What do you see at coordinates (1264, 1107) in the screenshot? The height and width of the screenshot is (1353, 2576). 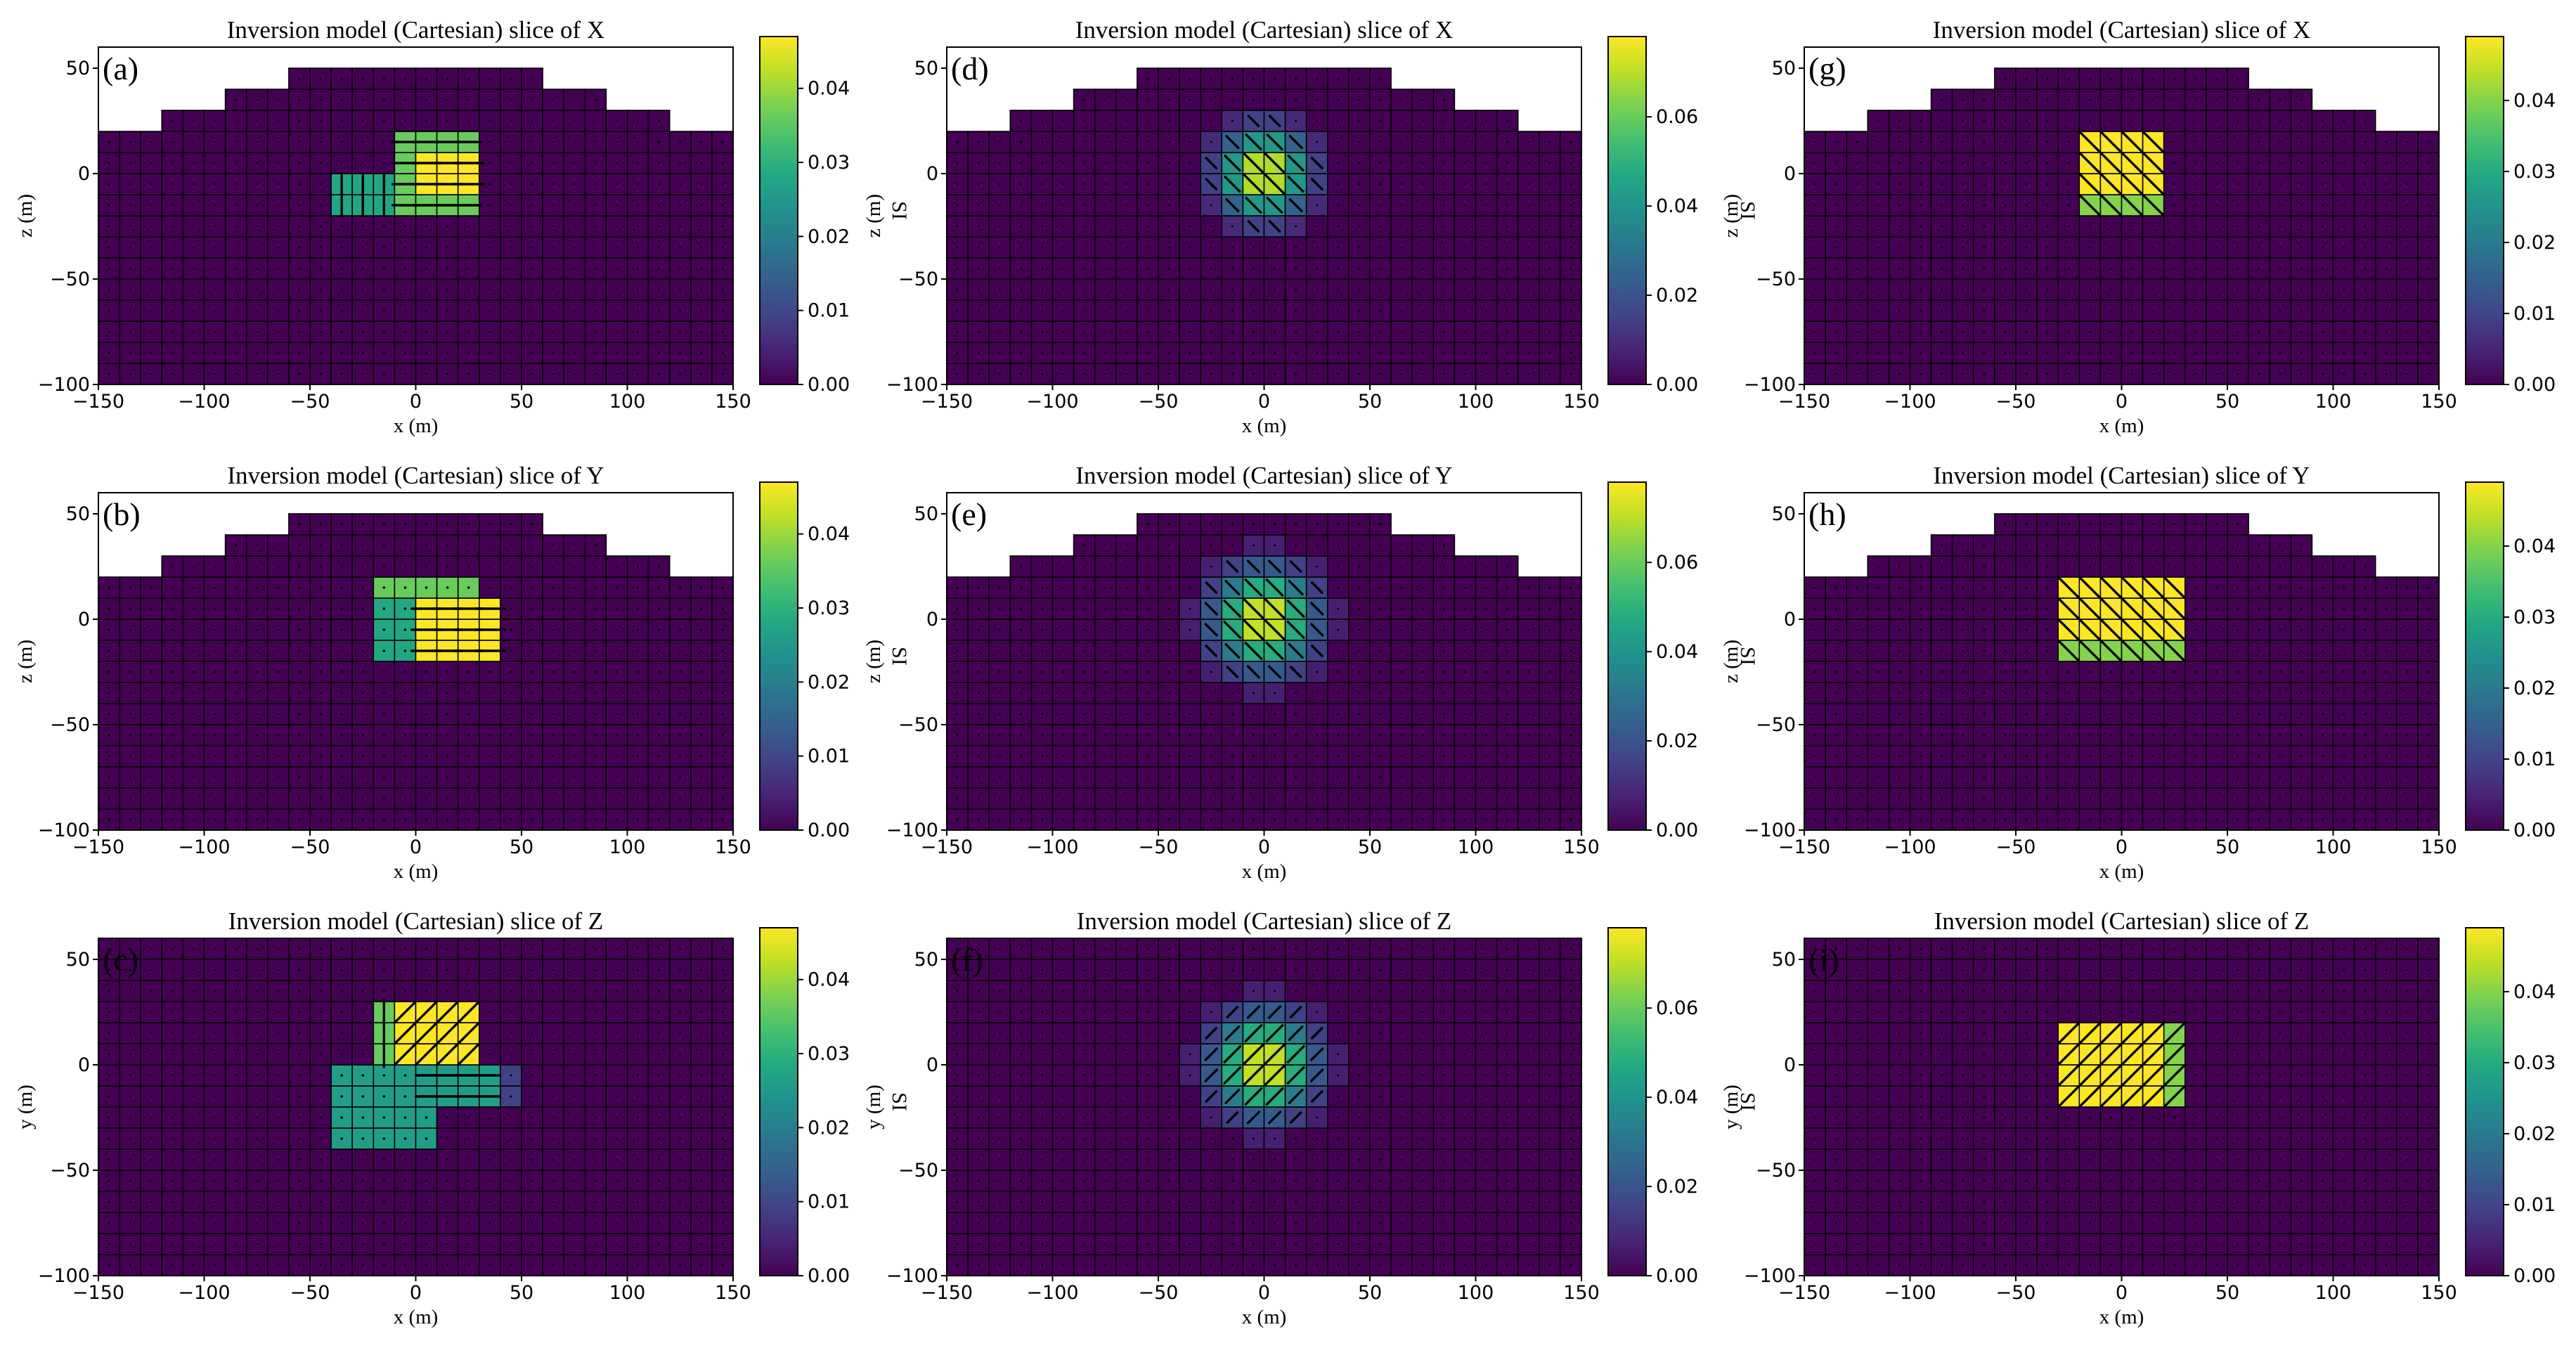 I see `model-cells` at bounding box center [1264, 1107].